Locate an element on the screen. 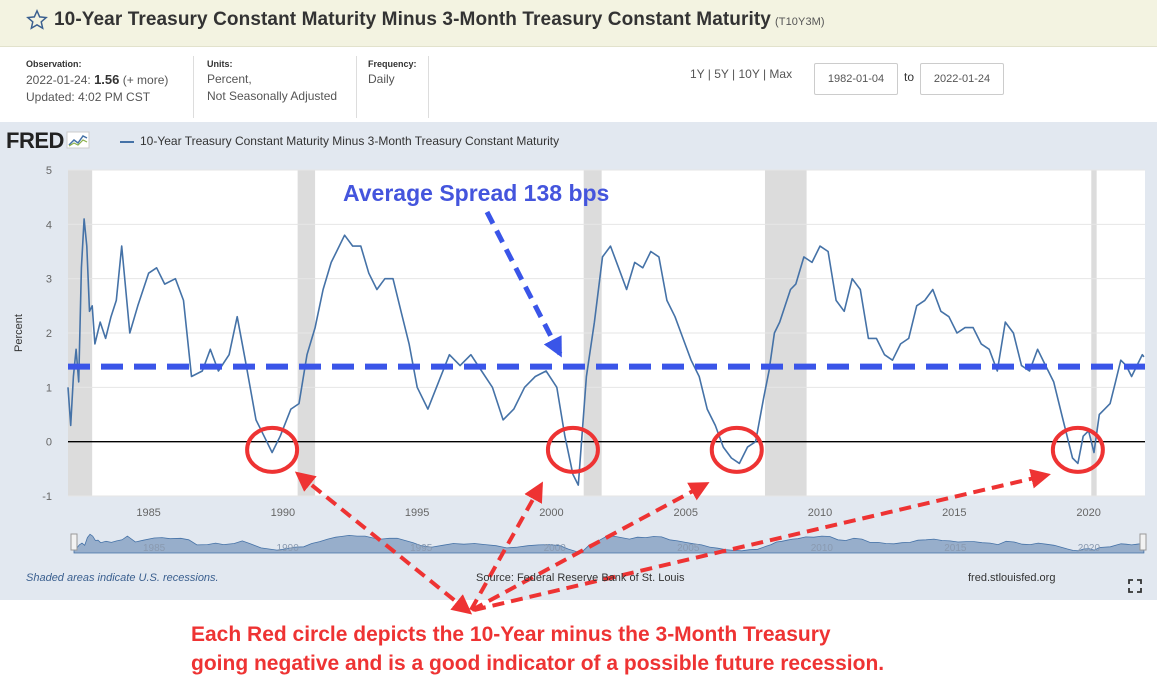  y-tick-label: 2 is located at coordinates (49, 334).